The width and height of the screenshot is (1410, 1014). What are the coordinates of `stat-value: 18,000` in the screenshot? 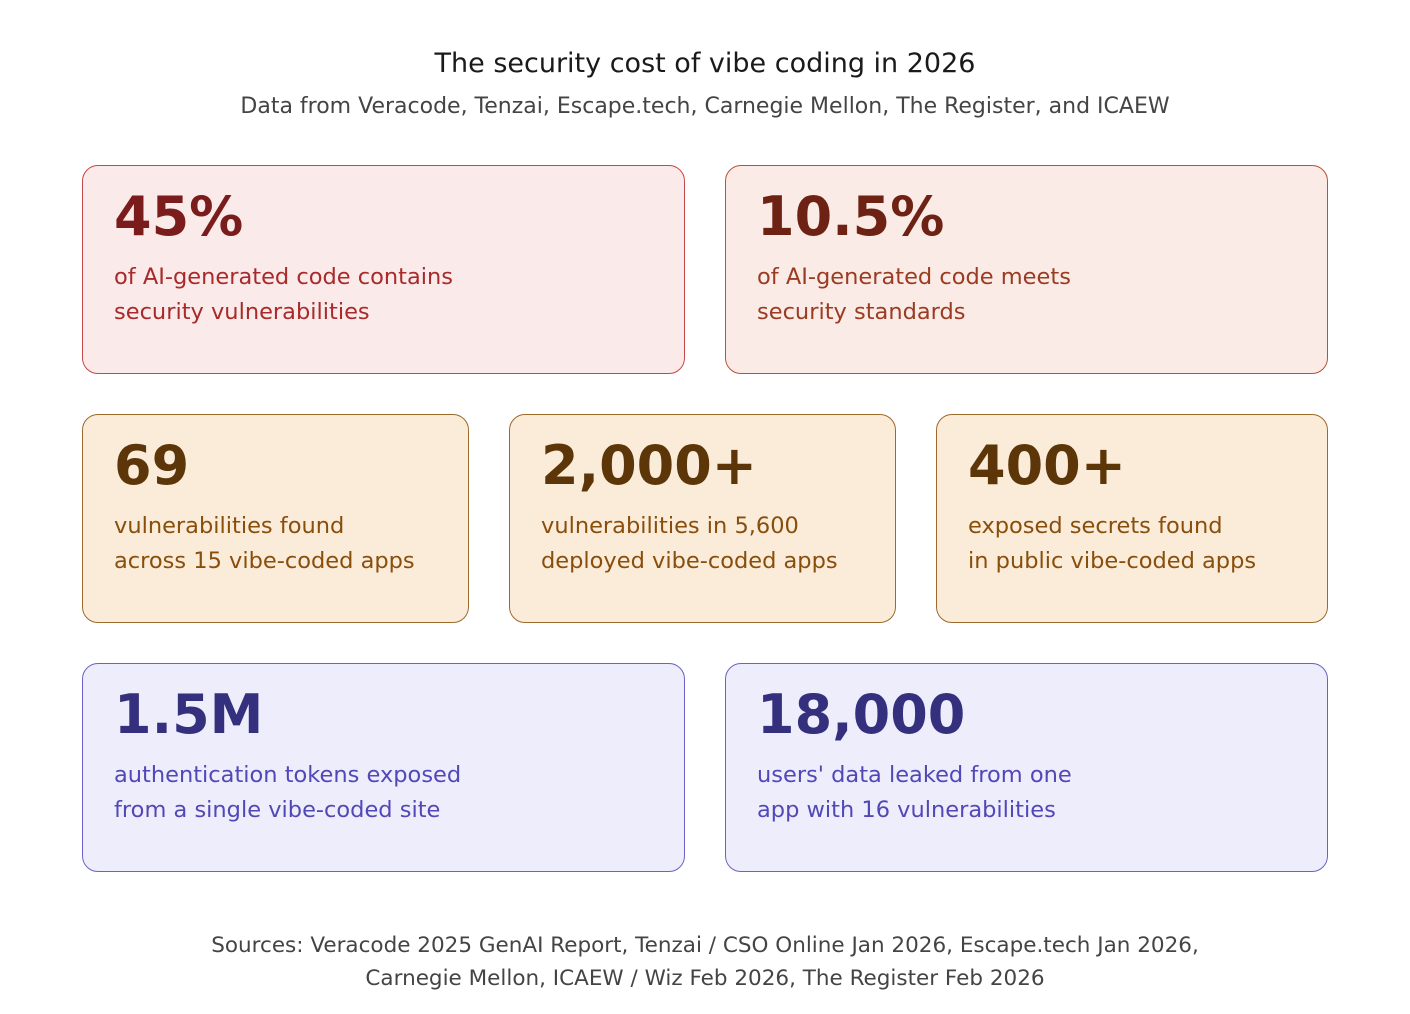 It's located at (861, 714).